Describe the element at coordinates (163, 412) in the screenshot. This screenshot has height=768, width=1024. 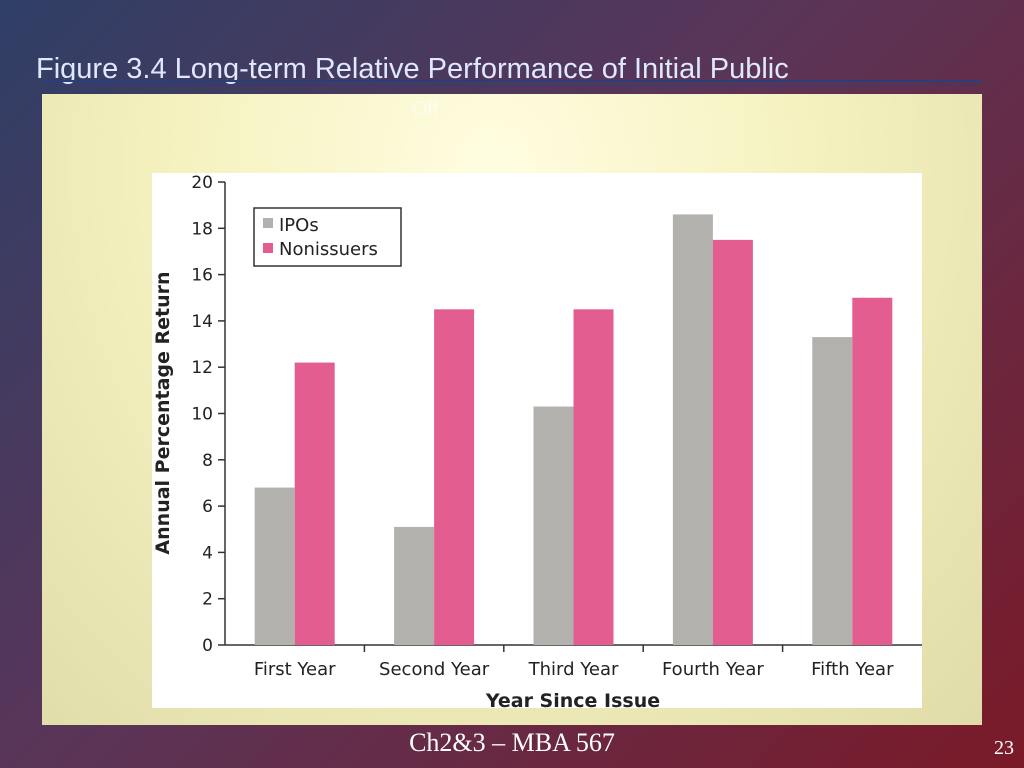
I see `y-axis-label: Annual Percentage Return` at that location.